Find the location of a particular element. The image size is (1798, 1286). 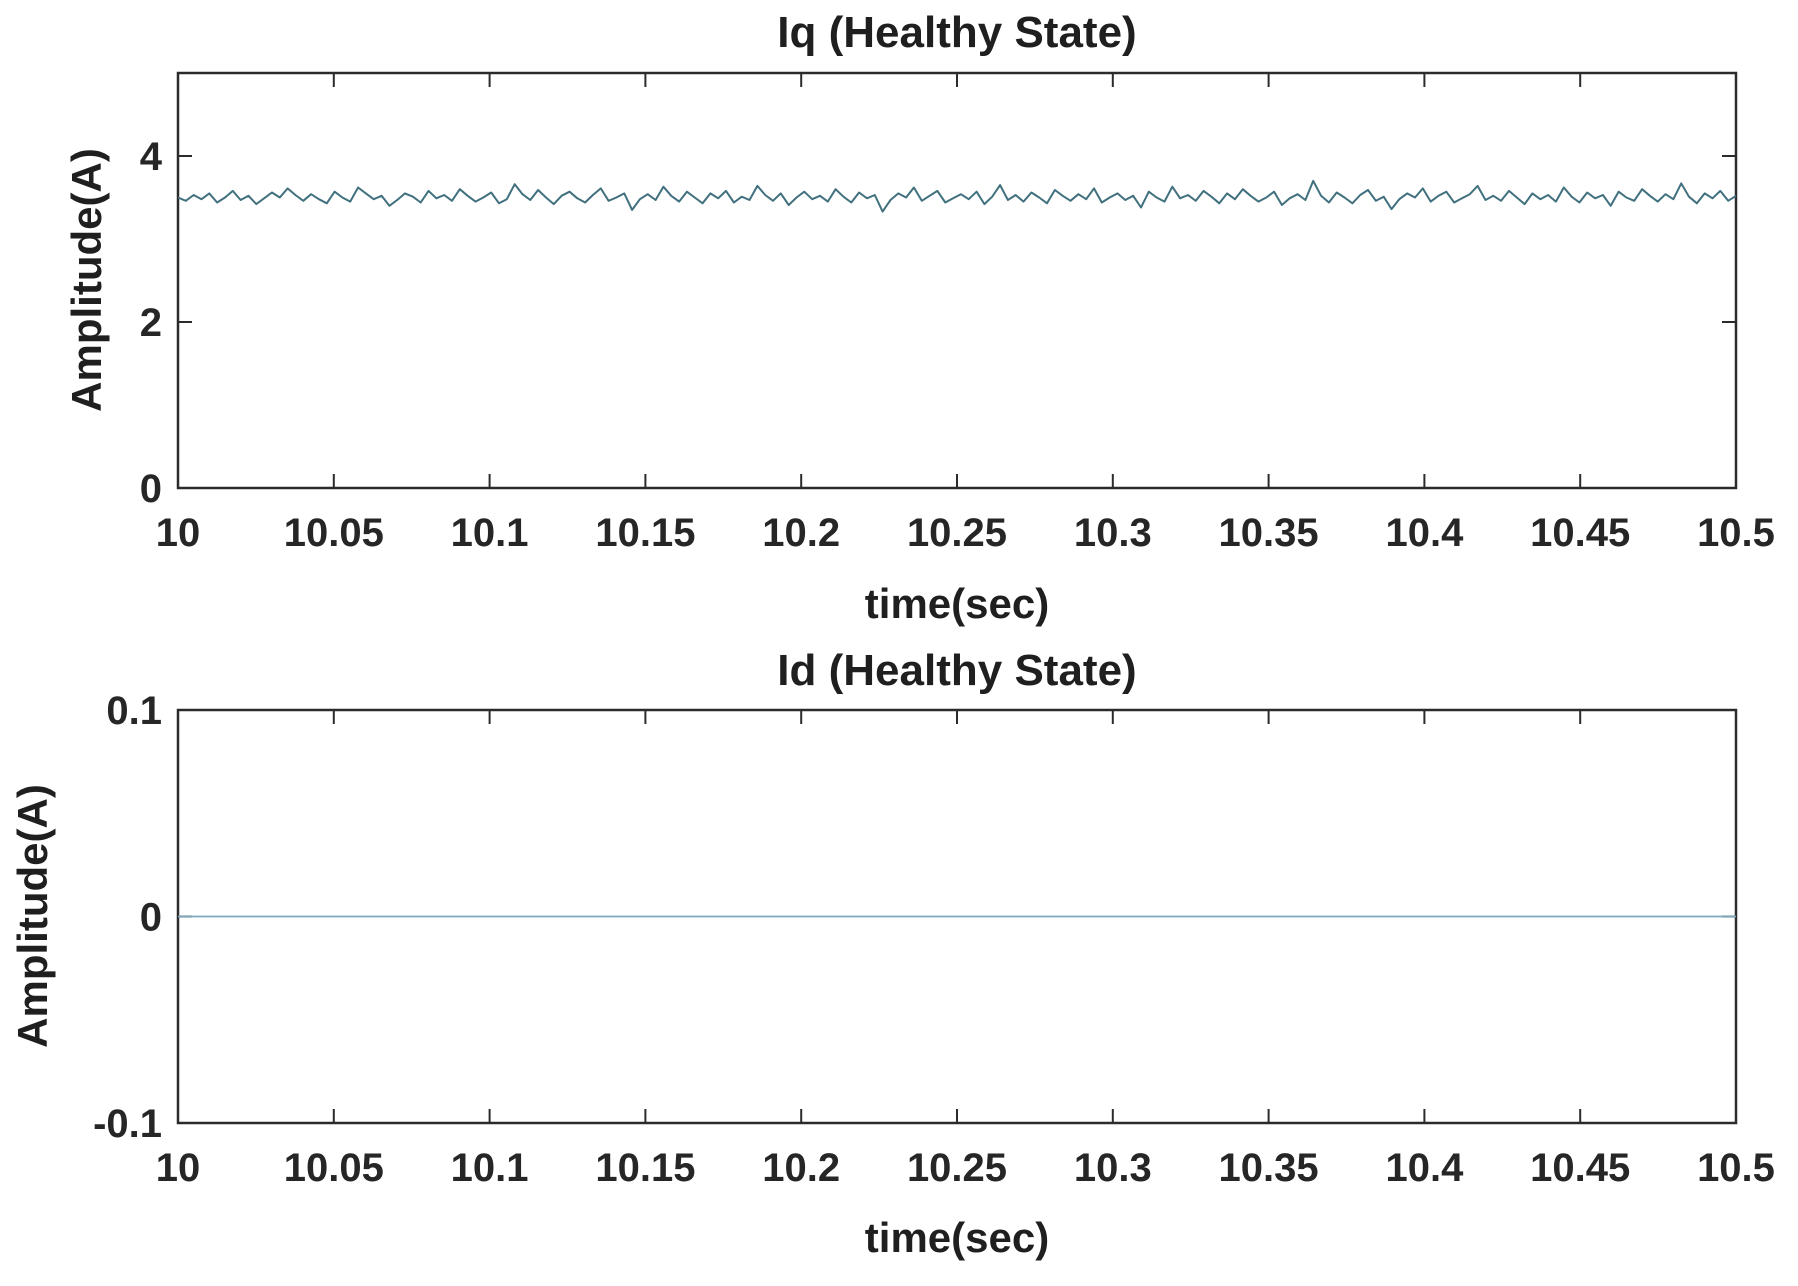

plot-id-title: Id (Healthy State) is located at coordinates (957, 670).